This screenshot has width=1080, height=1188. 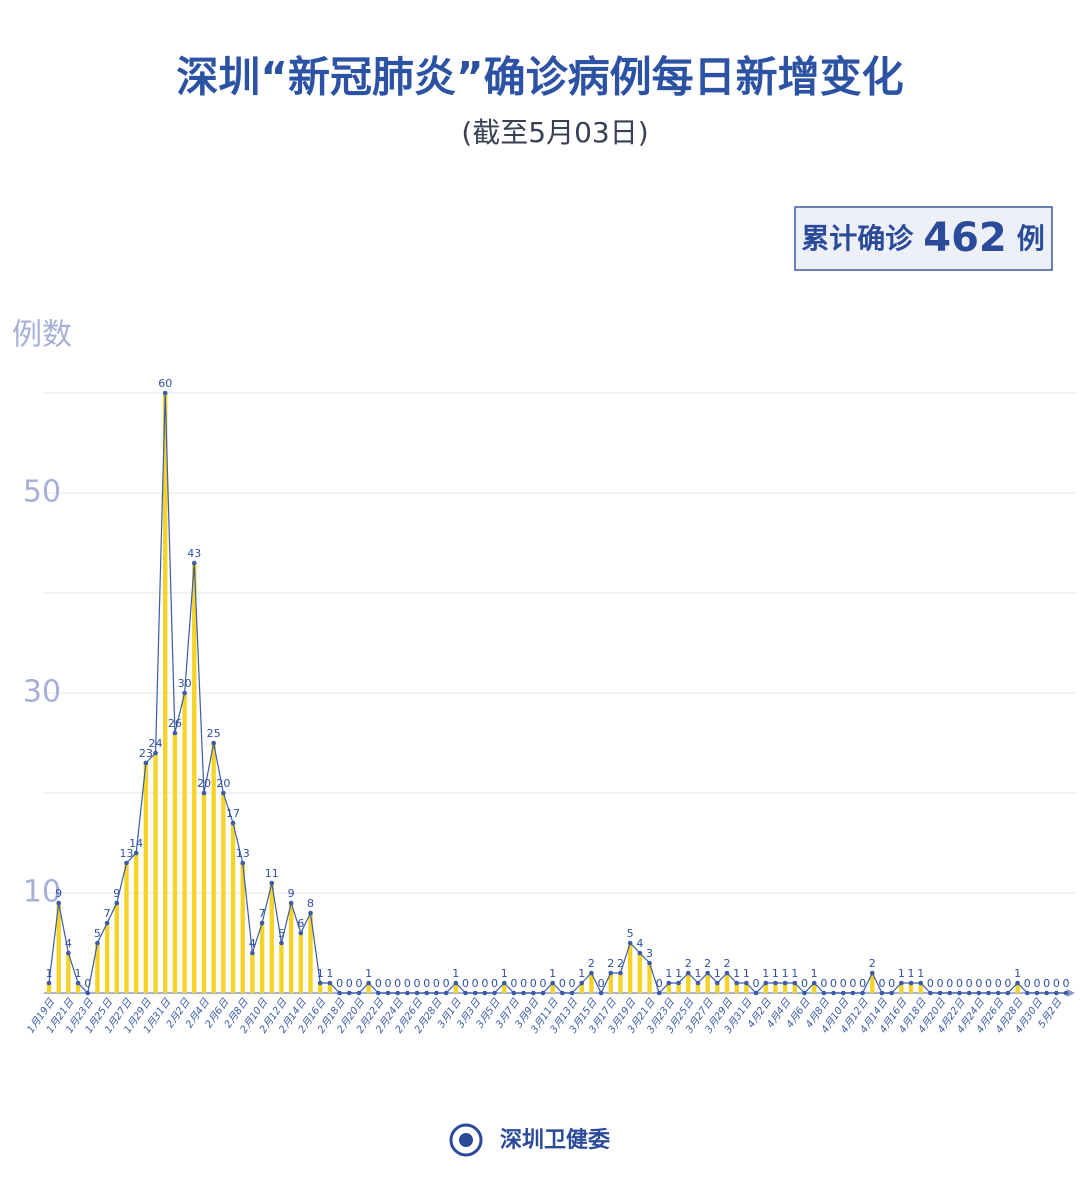 I want to click on data-label: 11, so click(x=272, y=873).